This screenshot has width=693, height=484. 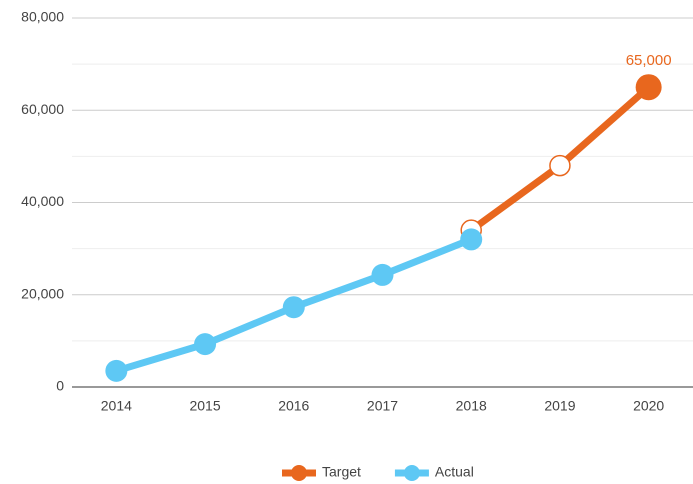 What do you see at coordinates (559, 406) in the screenshot?
I see `x-tick-label: 2019` at bounding box center [559, 406].